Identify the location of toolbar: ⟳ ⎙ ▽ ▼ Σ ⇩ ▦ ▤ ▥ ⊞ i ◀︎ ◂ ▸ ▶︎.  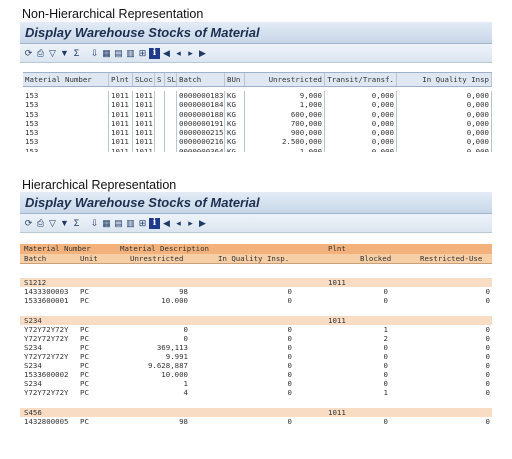
(256, 223).